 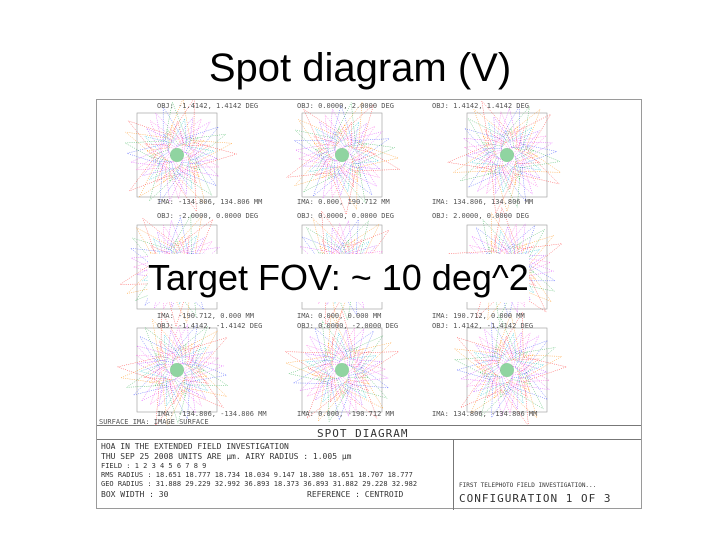 I want to click on ima-label-2: IMA: 0.000, 190.712 MM, so click(x=343, y=202).